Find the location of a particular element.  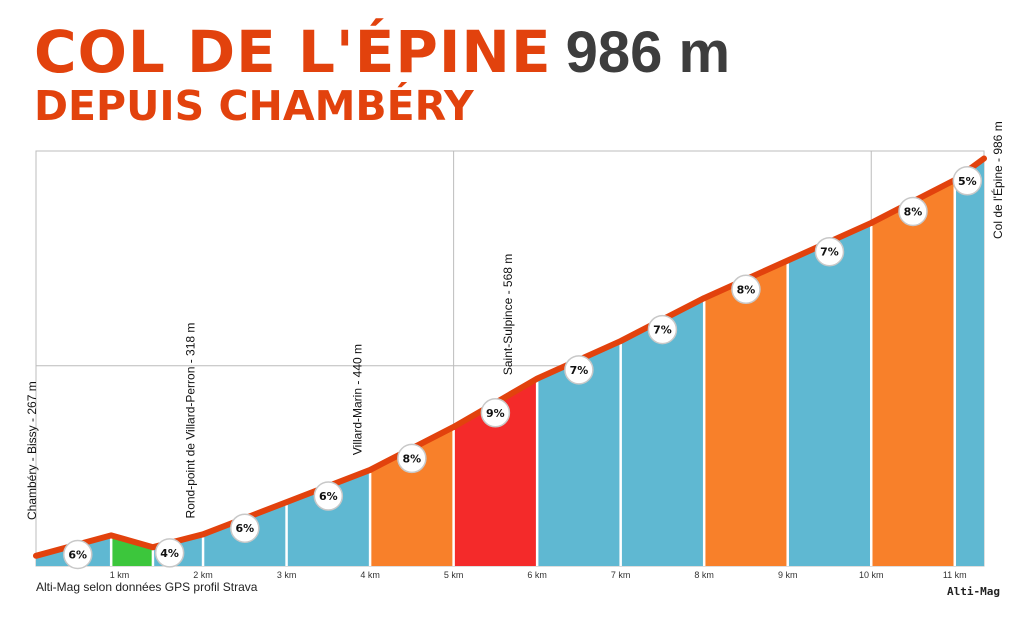

grade-text: 4% is located at coordinates (169, 553).